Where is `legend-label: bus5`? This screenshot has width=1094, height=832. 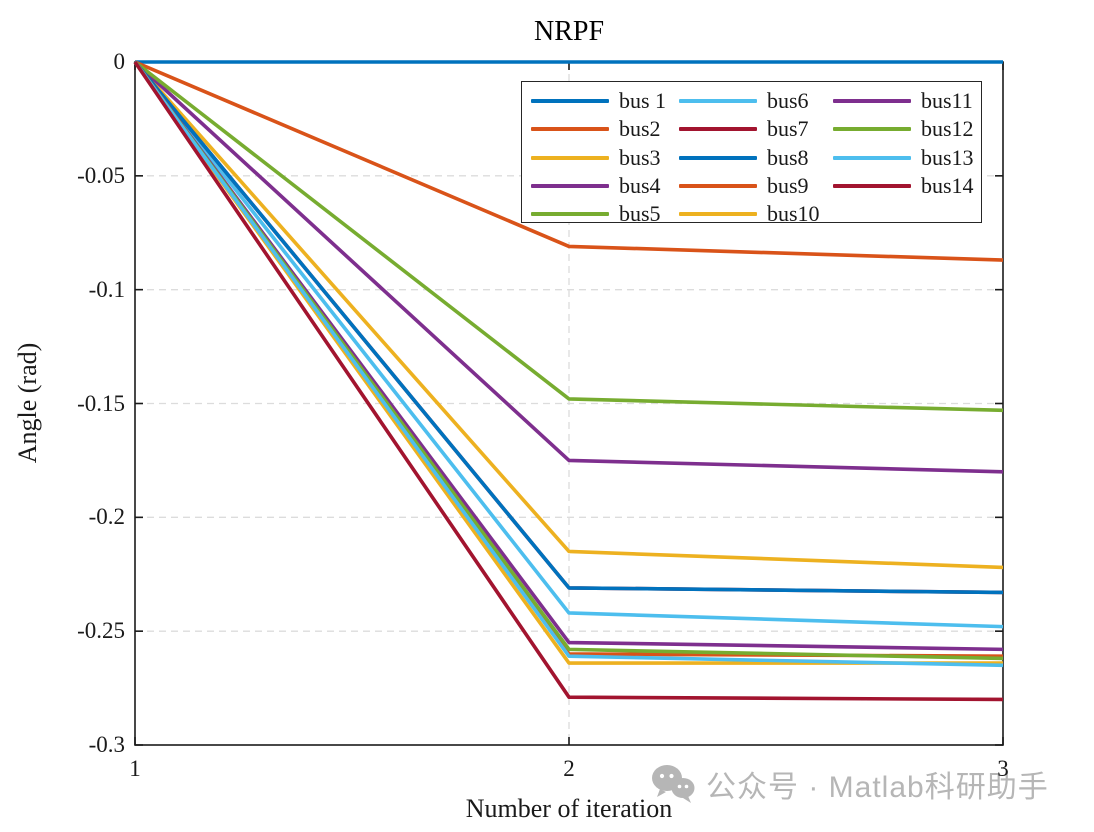 legend-label: bus5 is located at coordinates (640, 213).